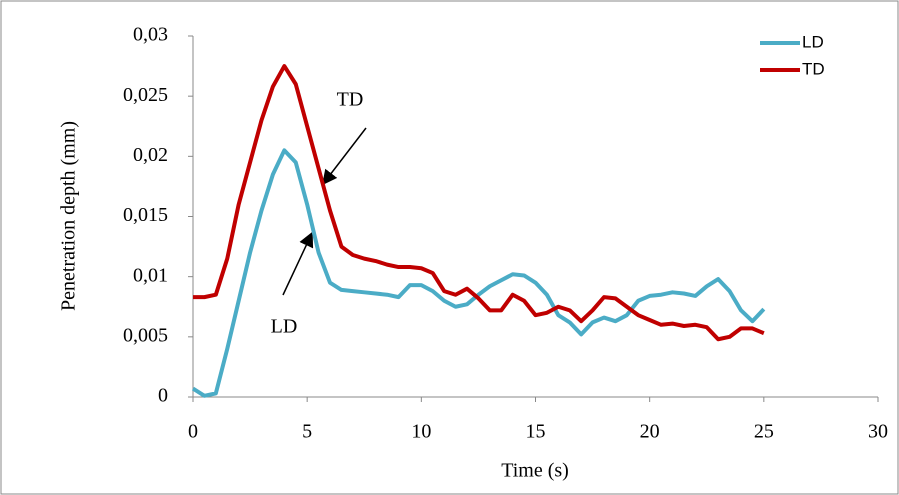 This screenshot has width=899, height=495. I want to click on annotation: LD, so click(284, 327).